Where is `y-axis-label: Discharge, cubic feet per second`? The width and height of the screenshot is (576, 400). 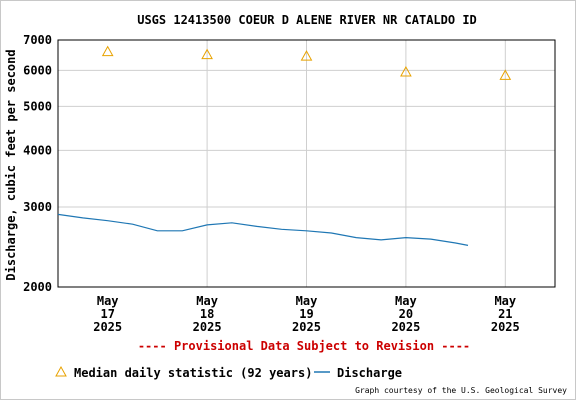
y-axis-label: Discharge, cubic feet per second is located at coordinates (11, 164).